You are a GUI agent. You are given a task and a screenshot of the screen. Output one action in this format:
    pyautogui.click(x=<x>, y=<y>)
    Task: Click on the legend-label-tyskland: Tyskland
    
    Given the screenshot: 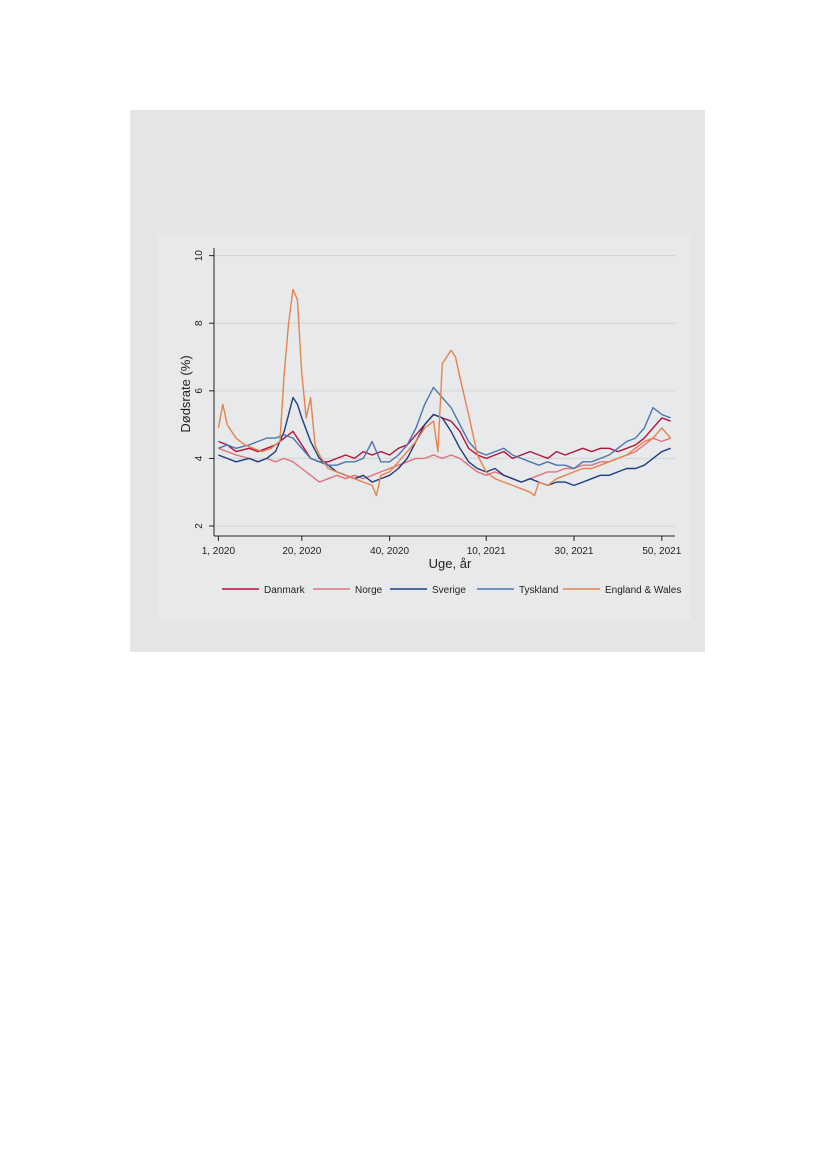 What is the action you would take?
    pyautogui.click(x=538, y=590)
    